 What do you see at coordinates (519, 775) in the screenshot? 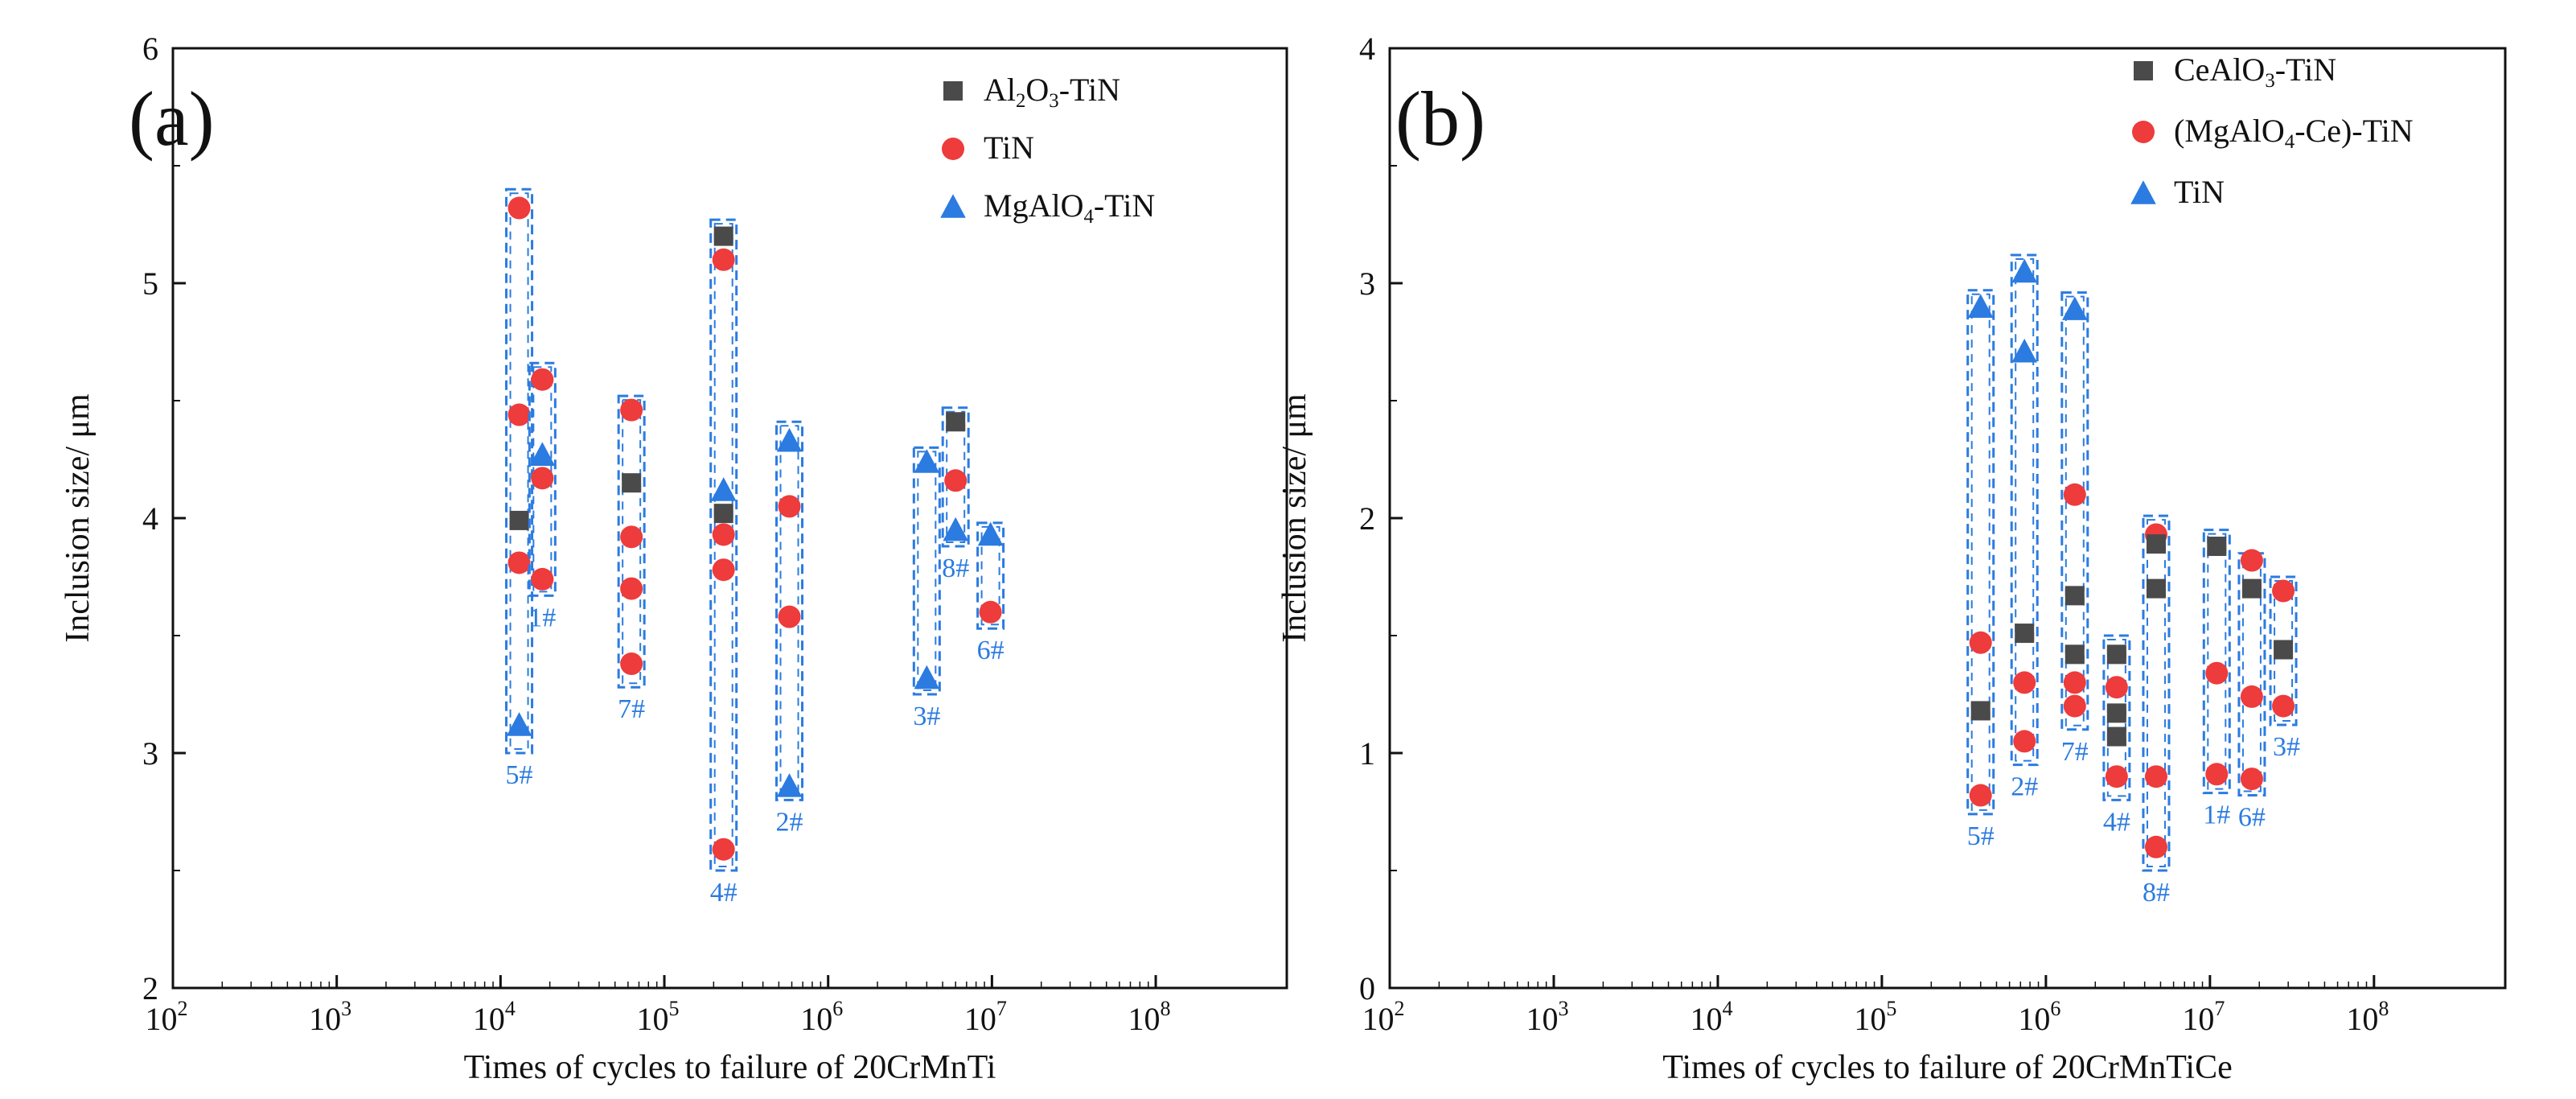
I see `group-label: 5#` at bounding box center [519, 775].